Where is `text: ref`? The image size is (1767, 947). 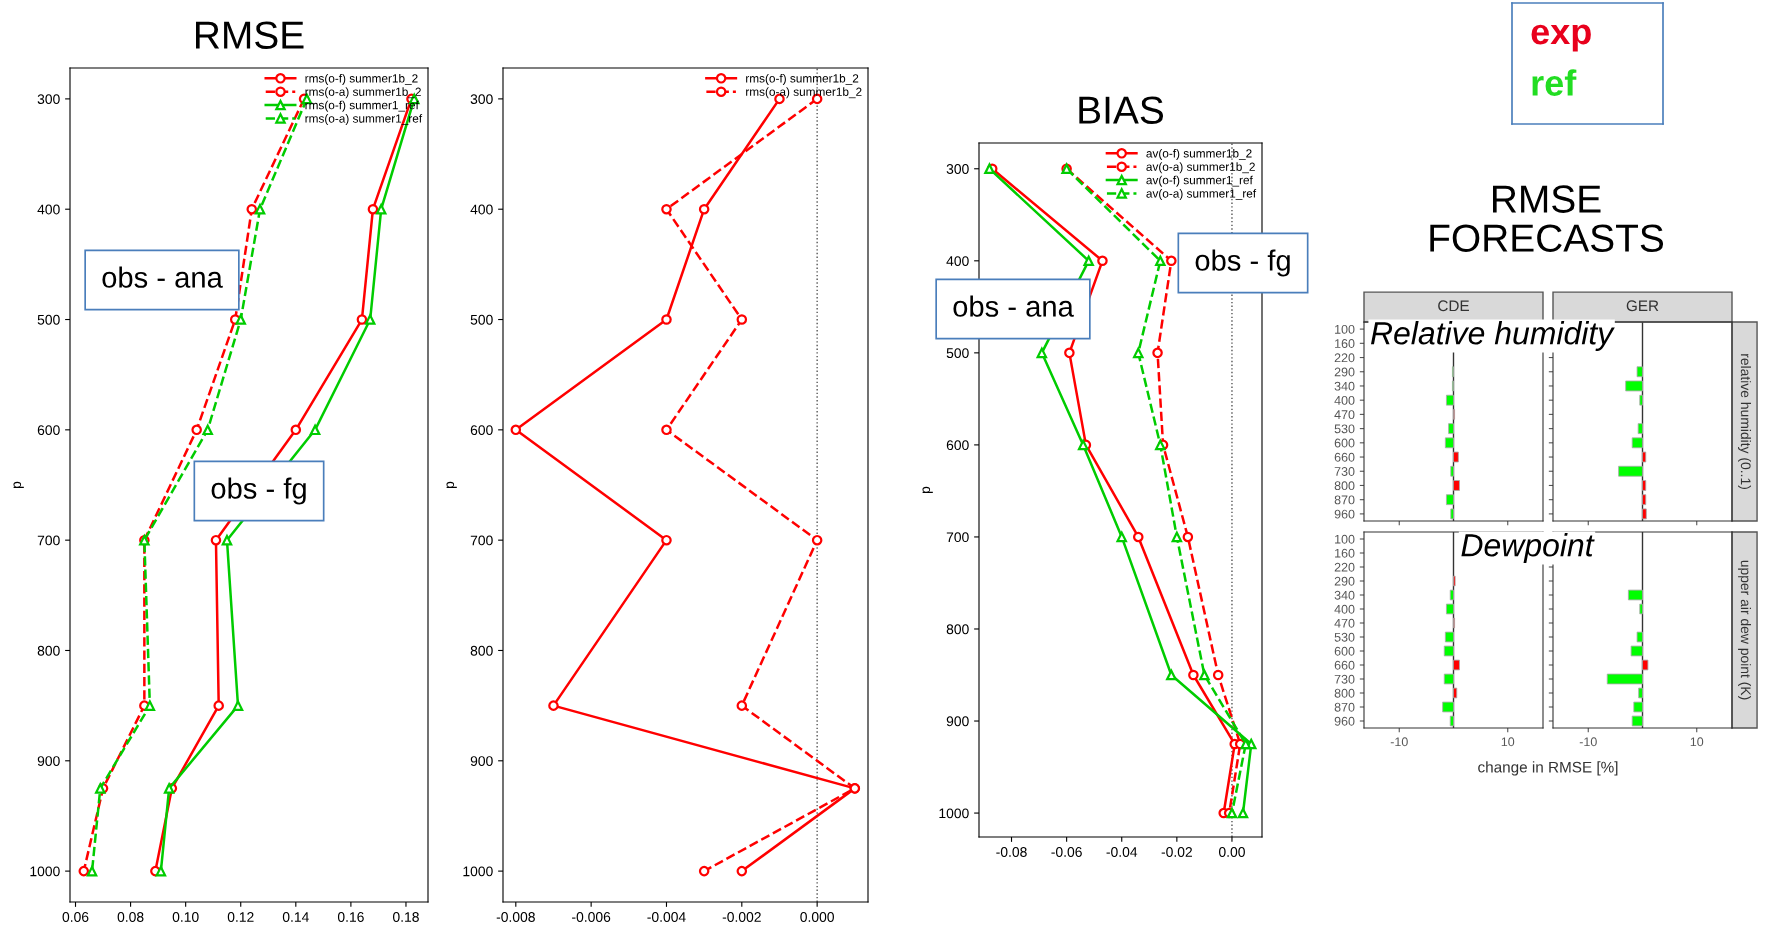
text: ref is located at coordinates (1554, 82).